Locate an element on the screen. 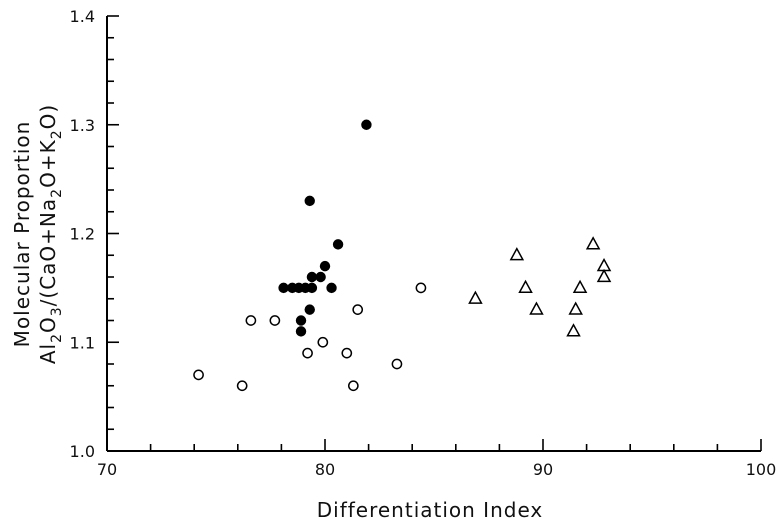  y-label-text: O is located at coordinates (48, 324).